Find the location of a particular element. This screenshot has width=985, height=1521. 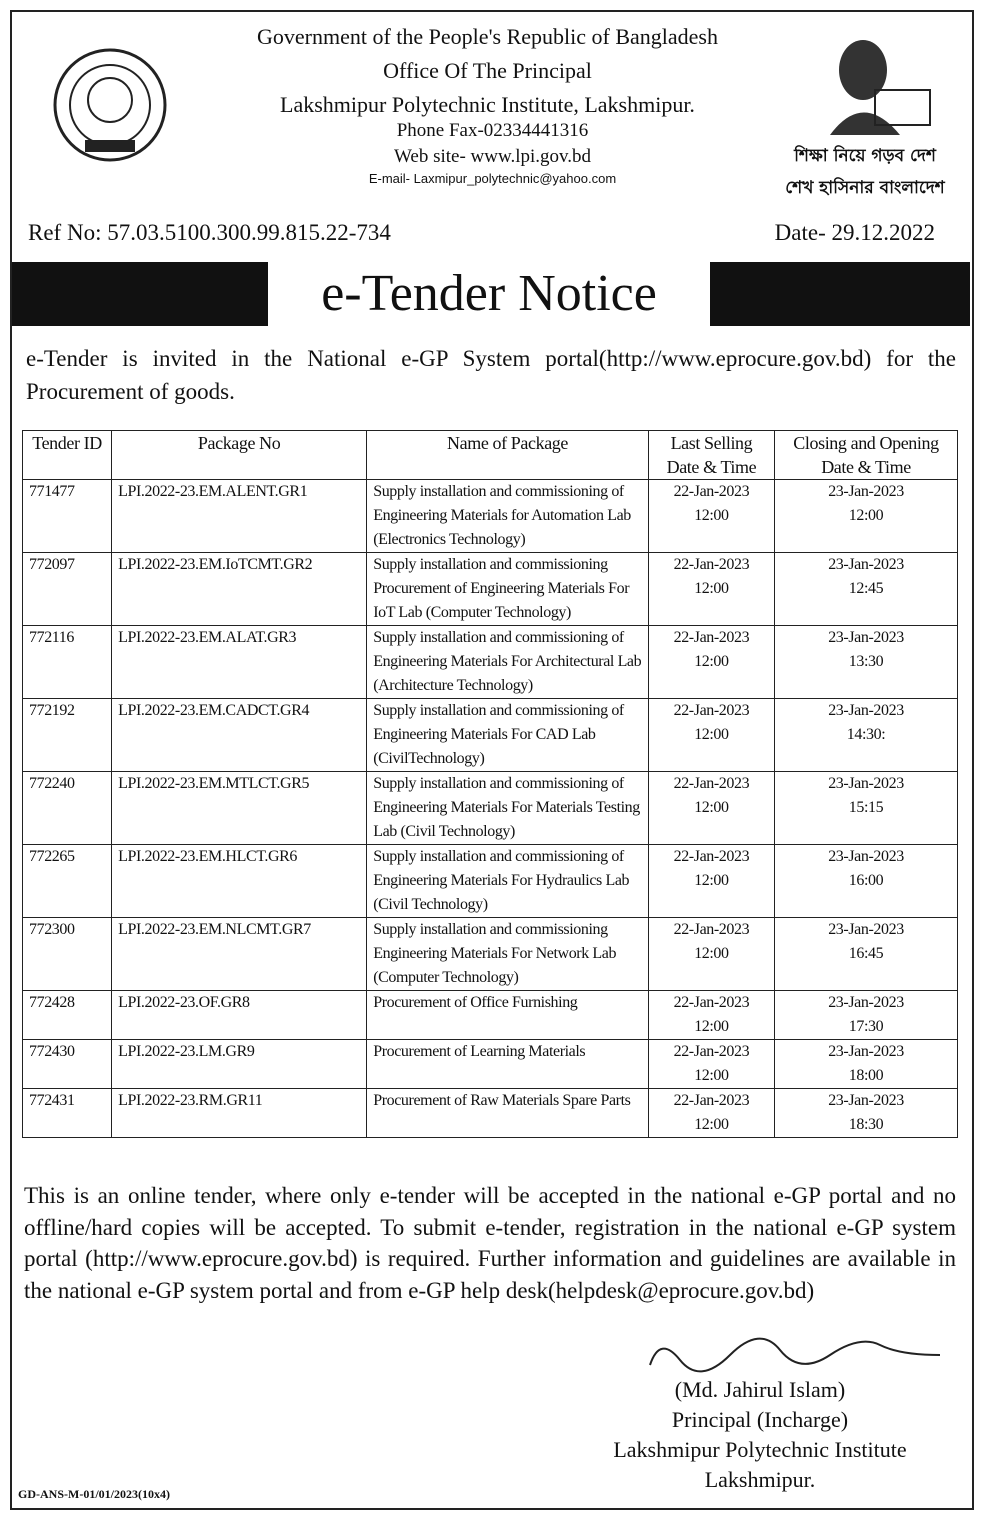

time: 17:30 is located at coordinates (866, 1026).